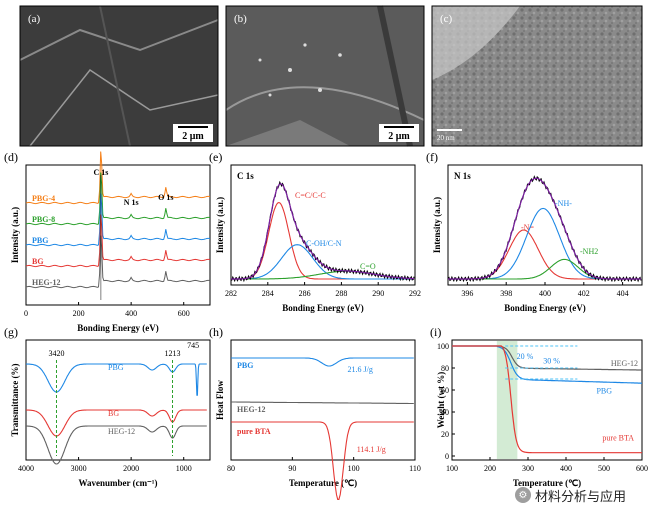  Describe the element at coordinates (193, 345) in the screenshot. I see `chart-g-annotation: 745` at that location.